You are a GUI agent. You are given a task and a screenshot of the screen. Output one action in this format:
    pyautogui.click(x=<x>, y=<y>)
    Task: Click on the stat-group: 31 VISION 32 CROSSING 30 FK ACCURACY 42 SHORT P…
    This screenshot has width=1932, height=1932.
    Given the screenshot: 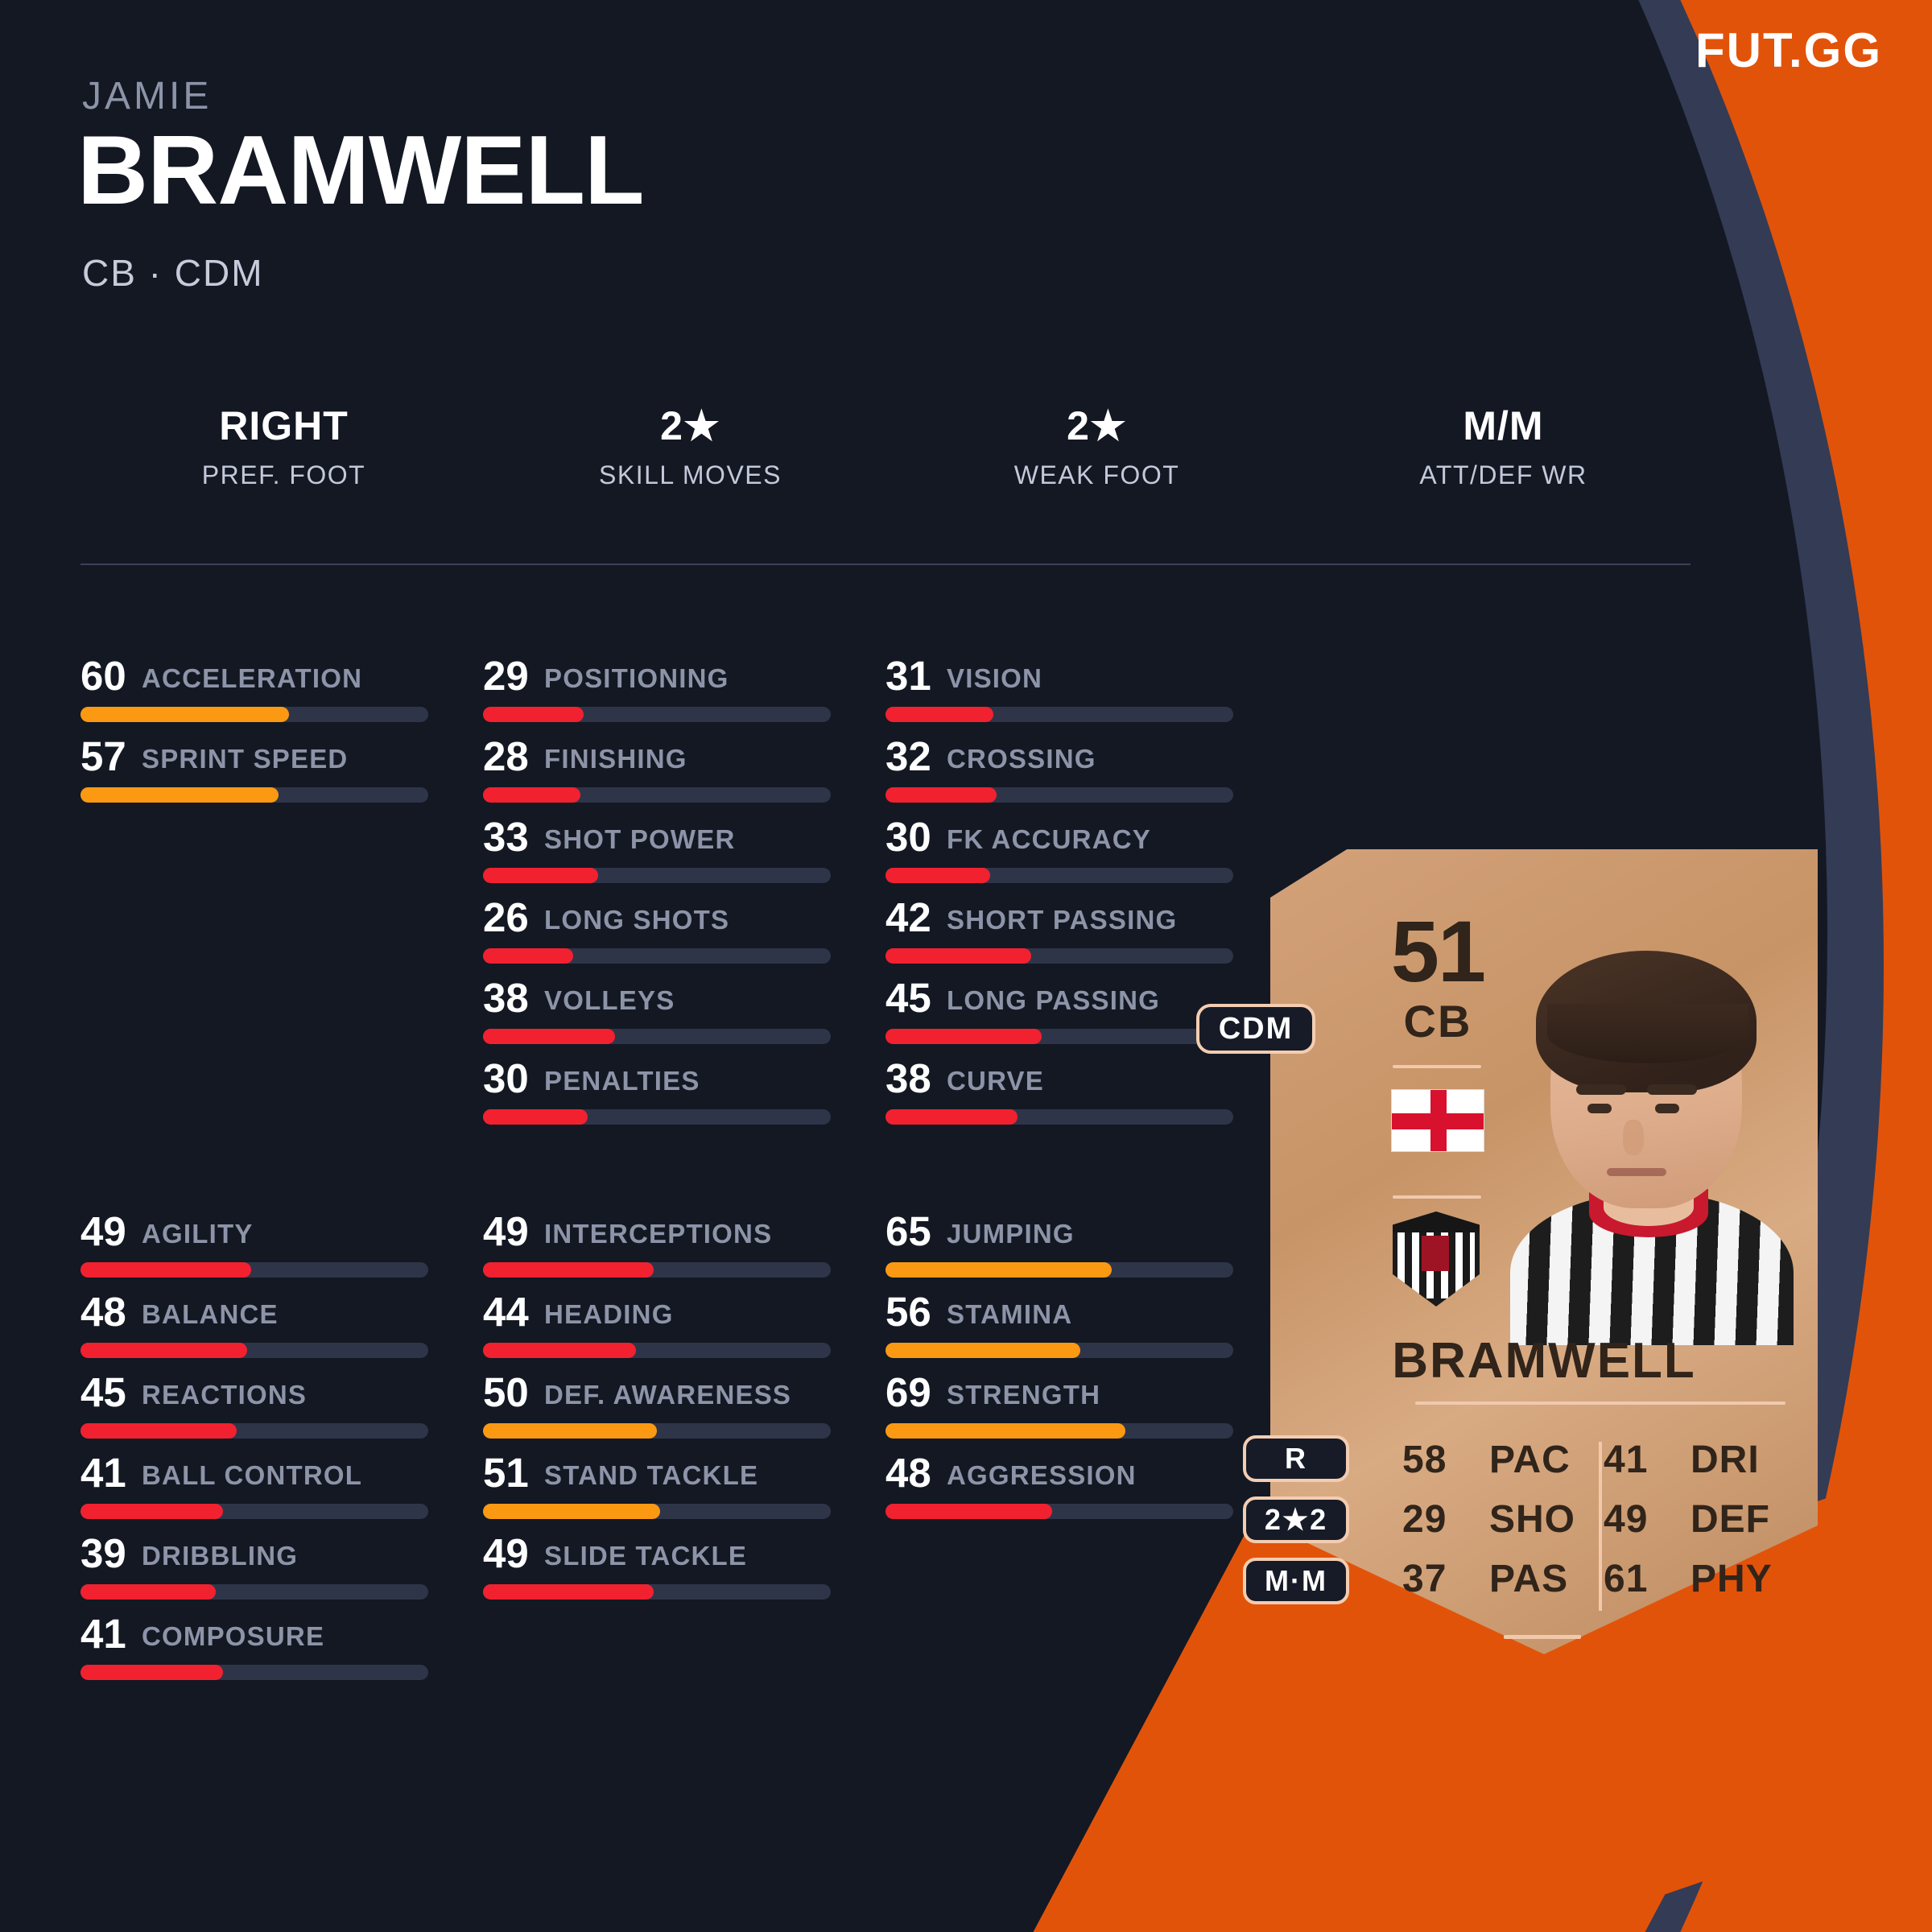 What is the action you would take?
    pyautogui.click(x=1059, y=893)
    